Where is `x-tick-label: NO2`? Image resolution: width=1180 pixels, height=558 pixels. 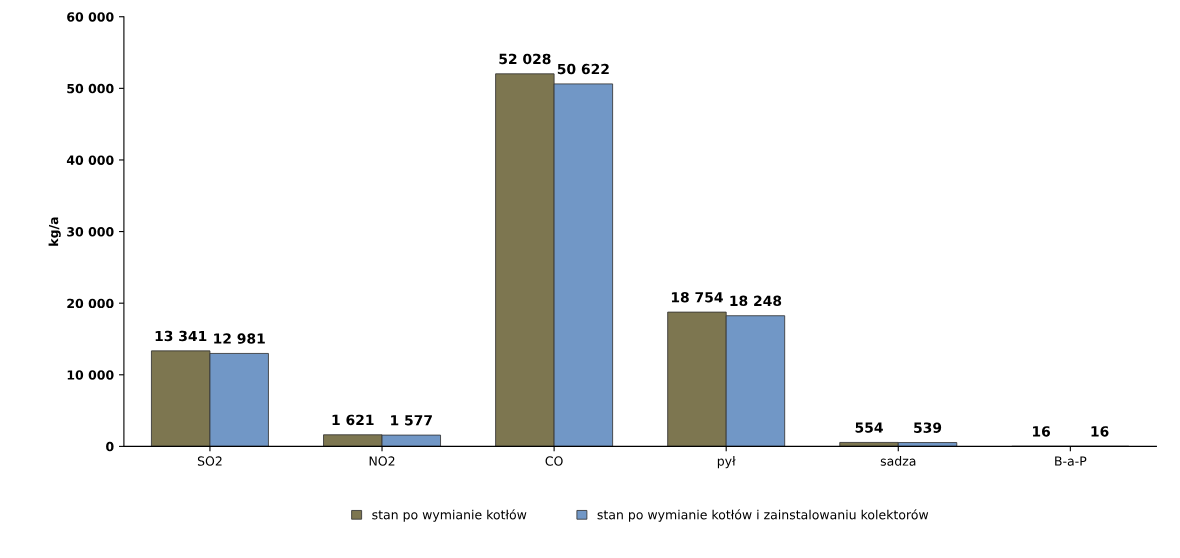
x-tick-label: NO2 is located at coordinates (382, 461).